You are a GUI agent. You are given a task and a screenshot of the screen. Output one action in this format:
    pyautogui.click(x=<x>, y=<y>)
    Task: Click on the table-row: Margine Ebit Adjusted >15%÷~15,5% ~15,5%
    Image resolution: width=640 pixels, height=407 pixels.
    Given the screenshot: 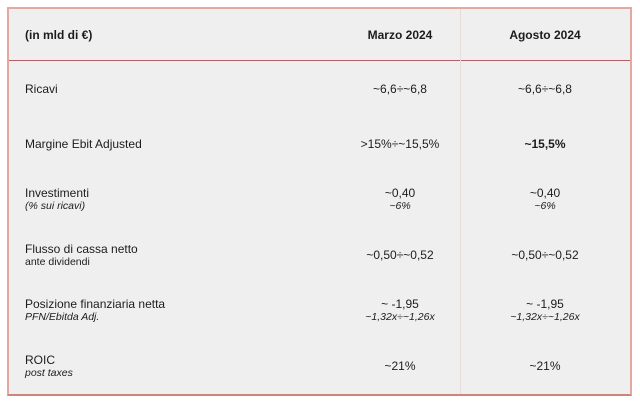 What is the action you would take?
    pyautogui.click(x=319, y=145)
    